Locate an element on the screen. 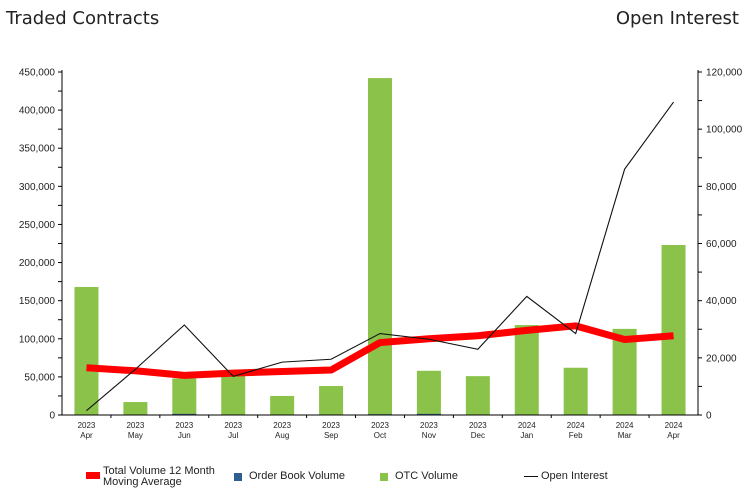 Image resolution: width=744 pixels, height=493 pixels. legend-label-moving-average-line1: Total Volume 12 Month is located at coordinates (159, 471).